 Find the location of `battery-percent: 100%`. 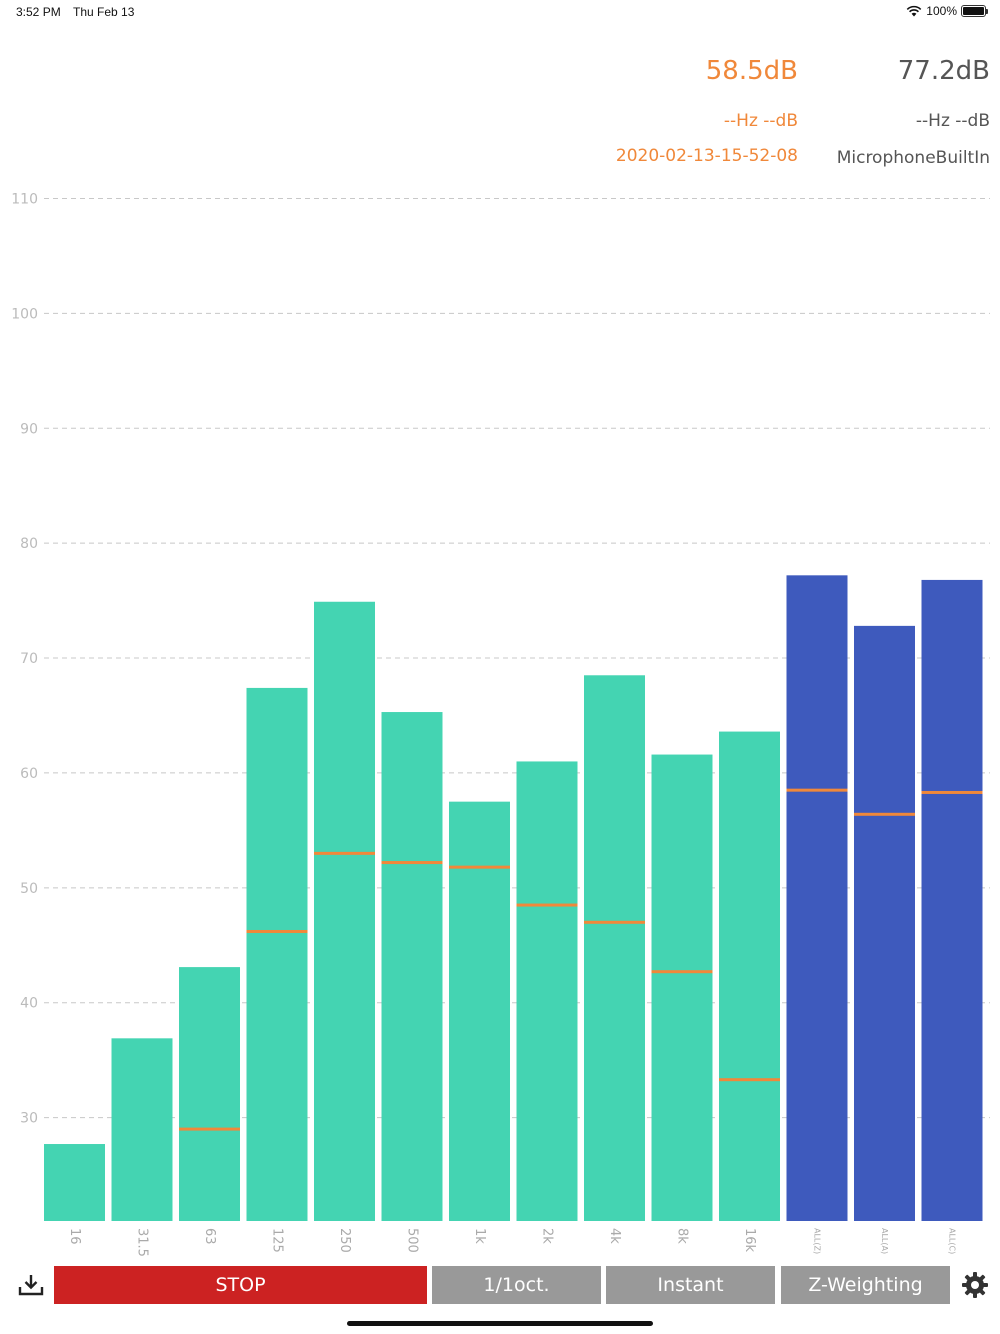

battery-percent: 100% is located at coordinates (941, 11).